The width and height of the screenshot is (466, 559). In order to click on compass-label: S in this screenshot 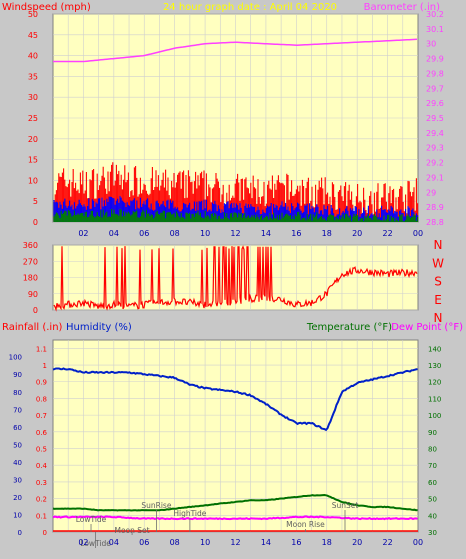, I will do `click(438, 282)`.